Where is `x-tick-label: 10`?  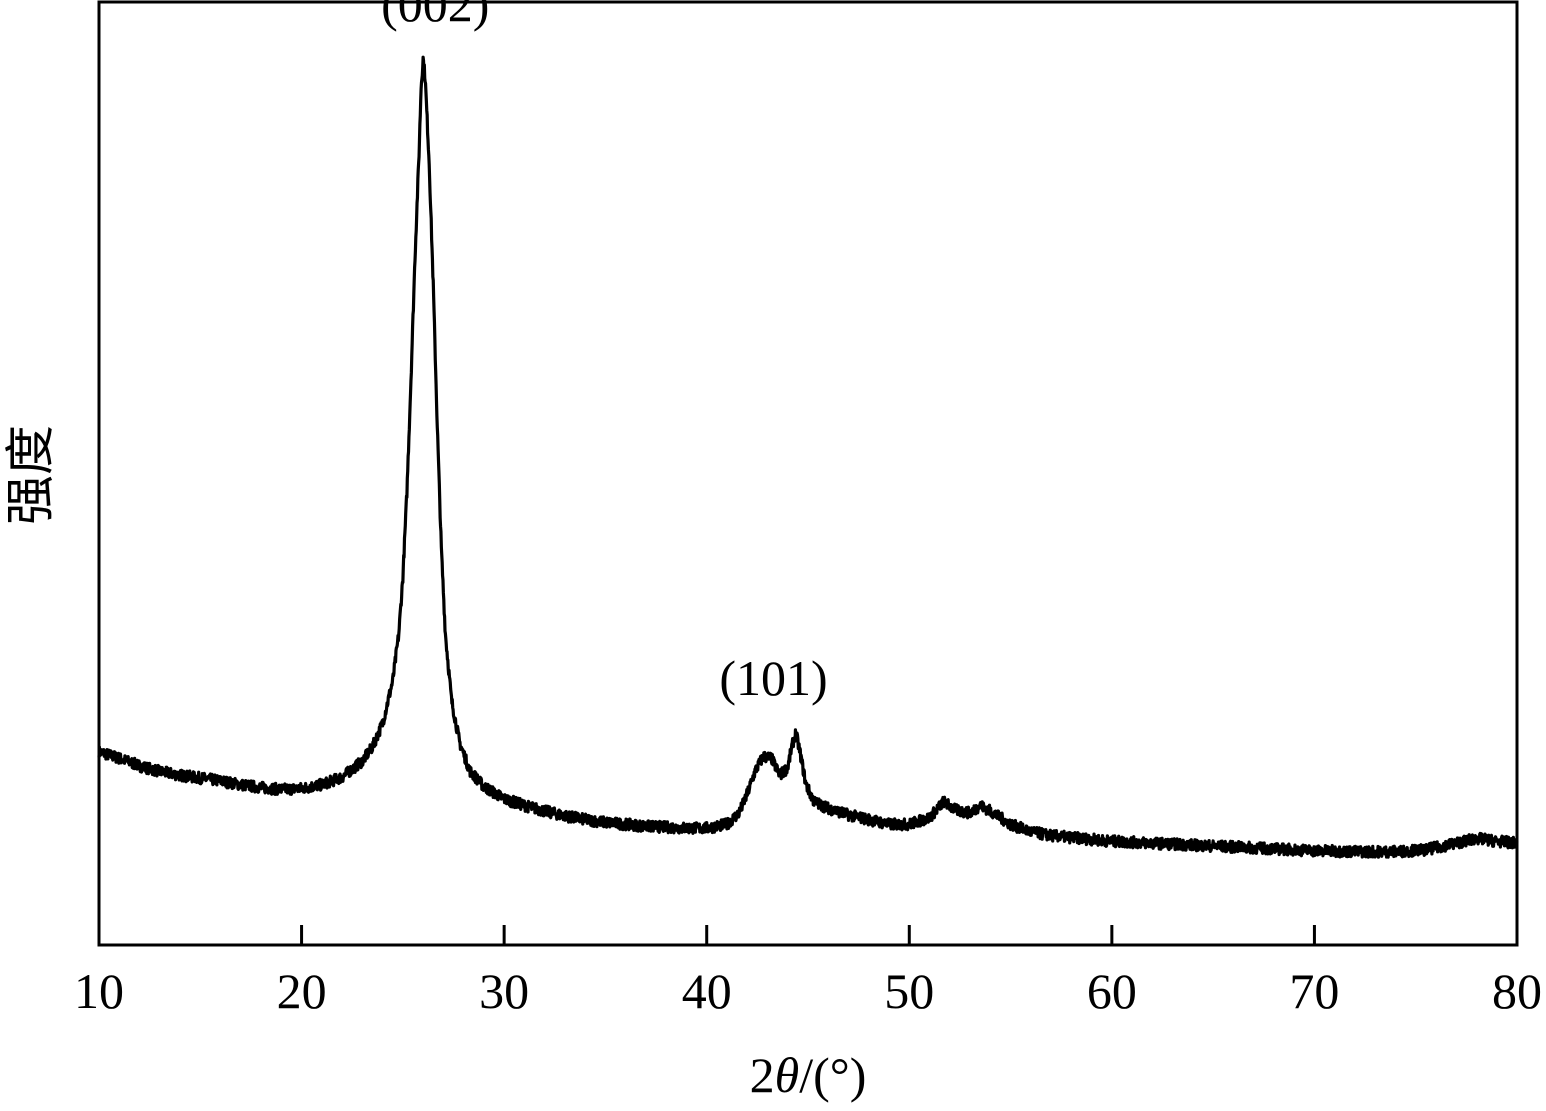
x-tick-label: 10 is located at coordinates (99, 991).